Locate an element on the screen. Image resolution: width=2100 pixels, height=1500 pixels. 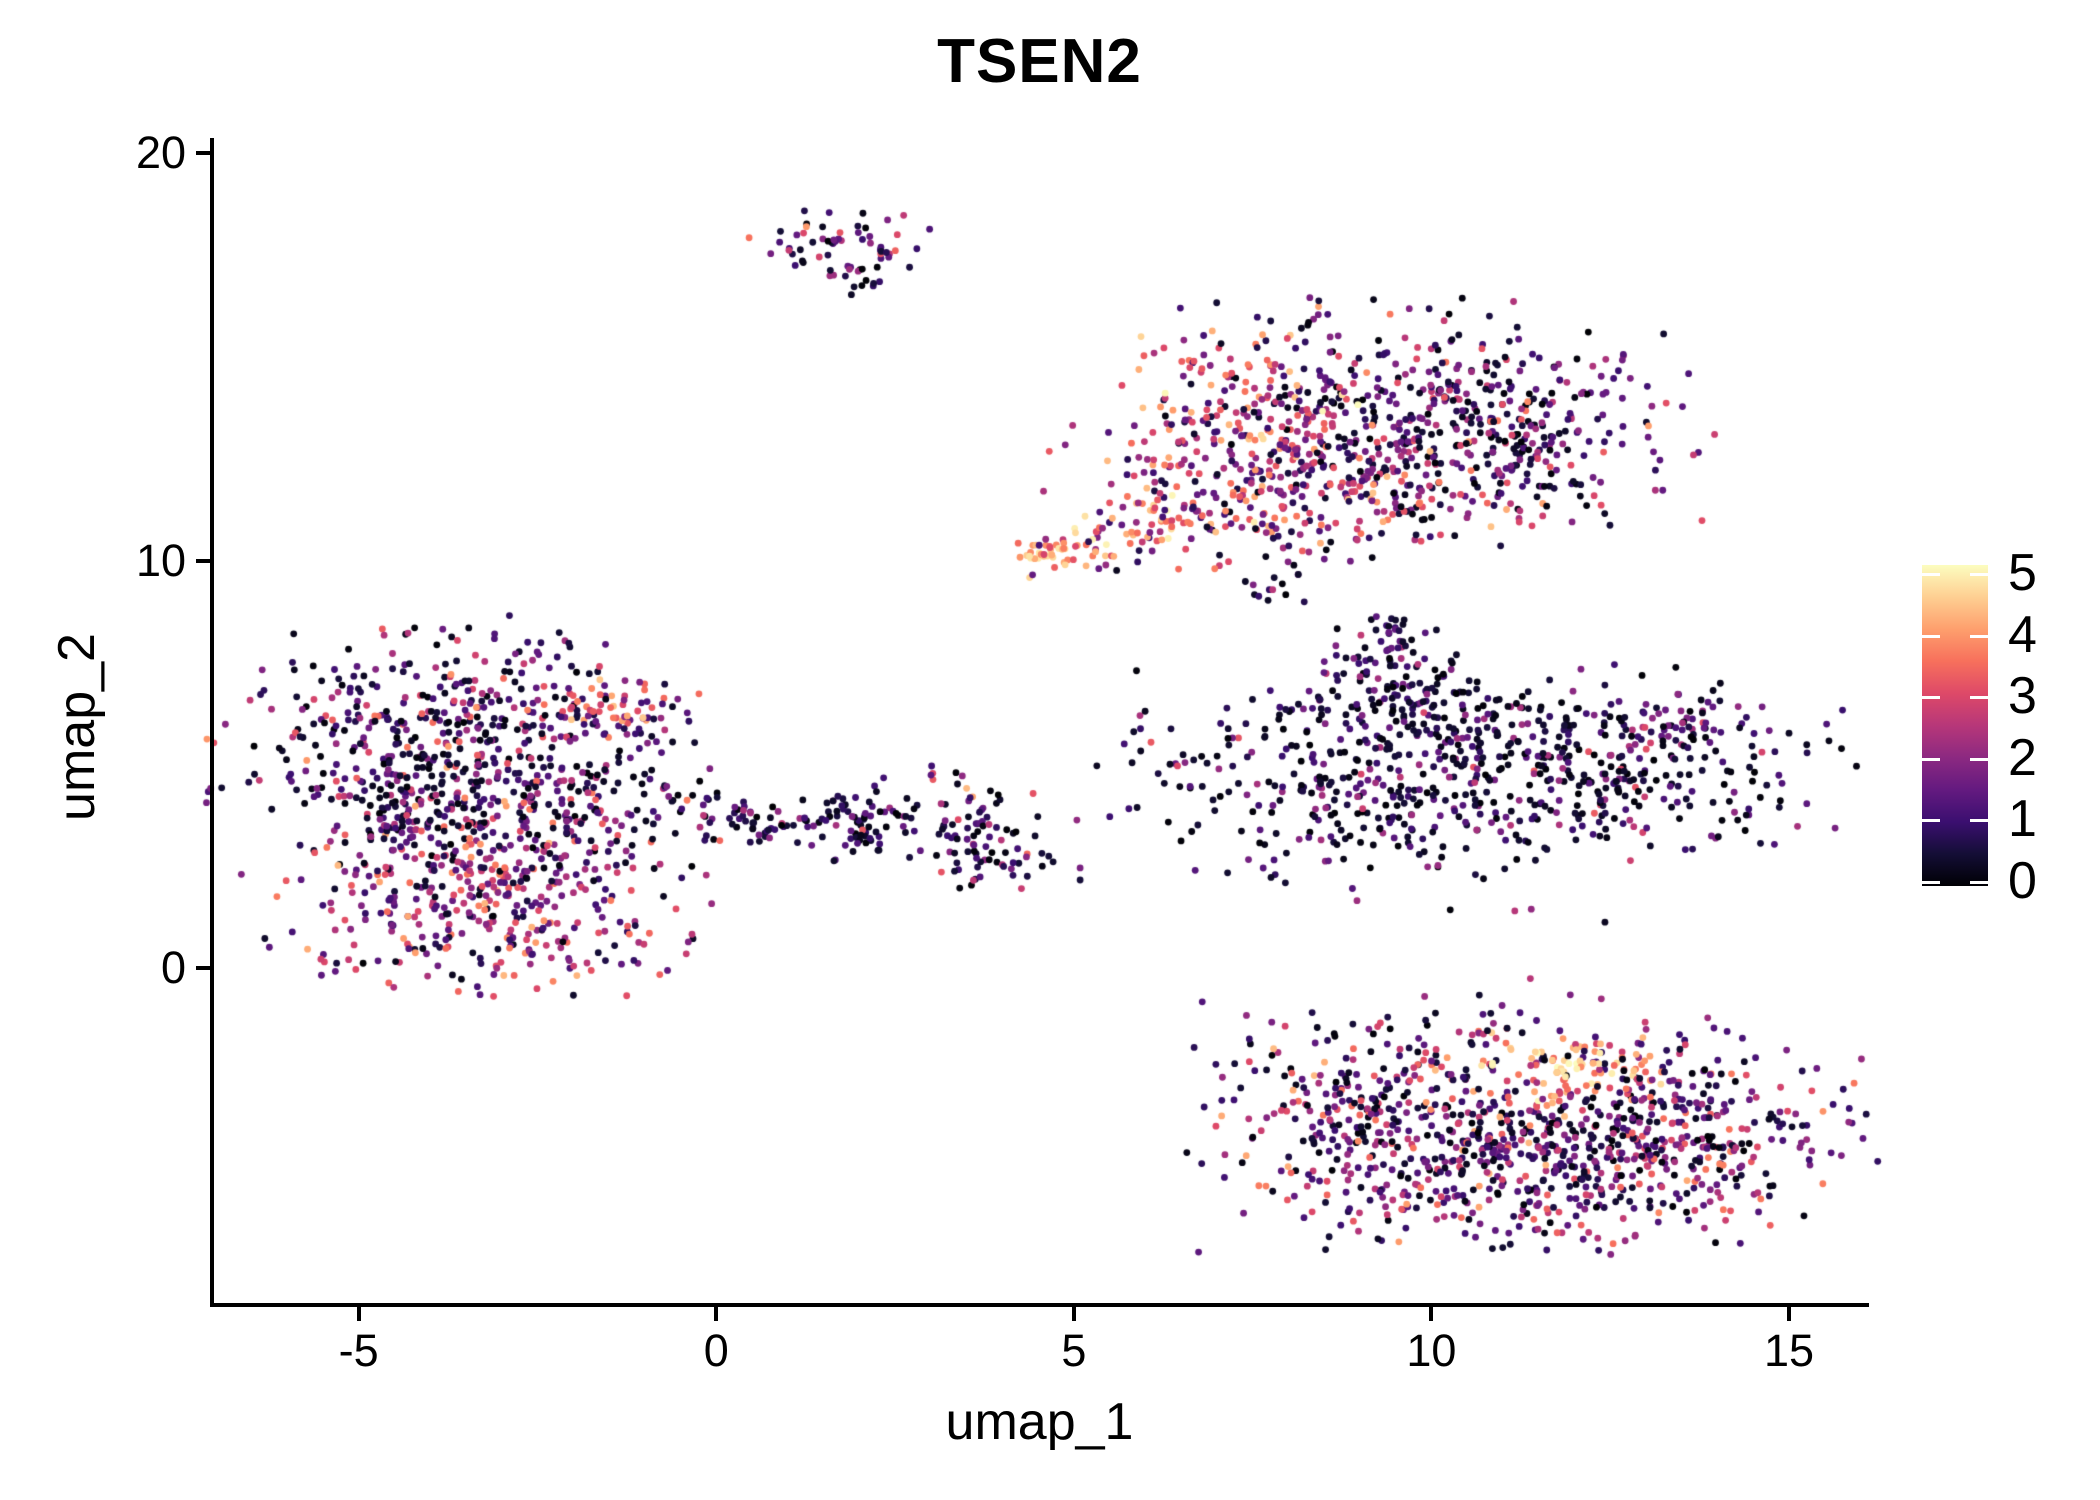
colorbar-tick-label: 0 is located at coordinates (2022, 881).